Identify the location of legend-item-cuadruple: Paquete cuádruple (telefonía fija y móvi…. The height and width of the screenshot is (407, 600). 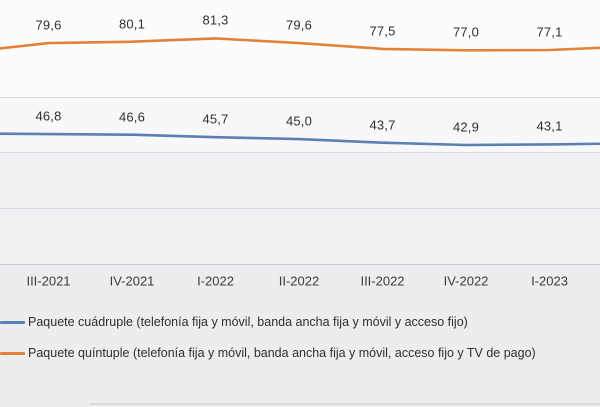
(300, 322).